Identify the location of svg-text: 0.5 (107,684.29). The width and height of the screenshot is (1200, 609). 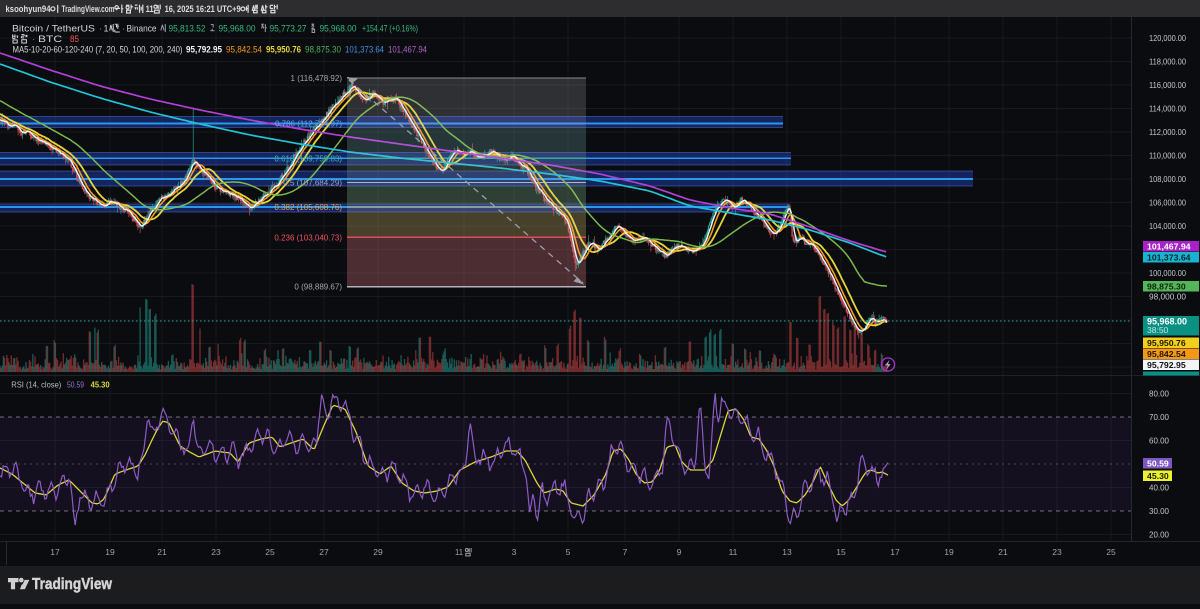
(312, 183).